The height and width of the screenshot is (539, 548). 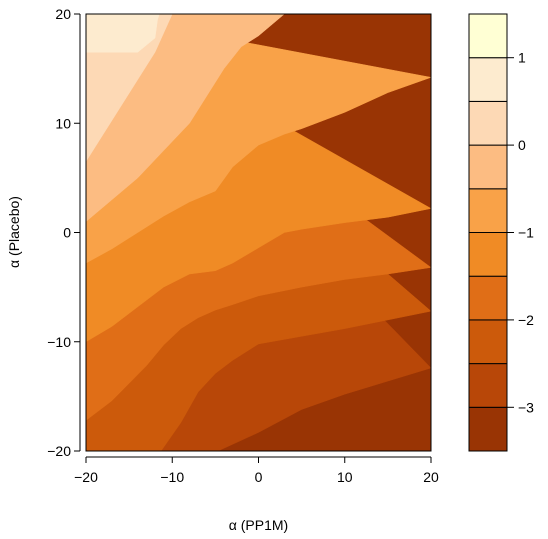 I want to click on x-tick-label: 0, so click(x=259, y=477).